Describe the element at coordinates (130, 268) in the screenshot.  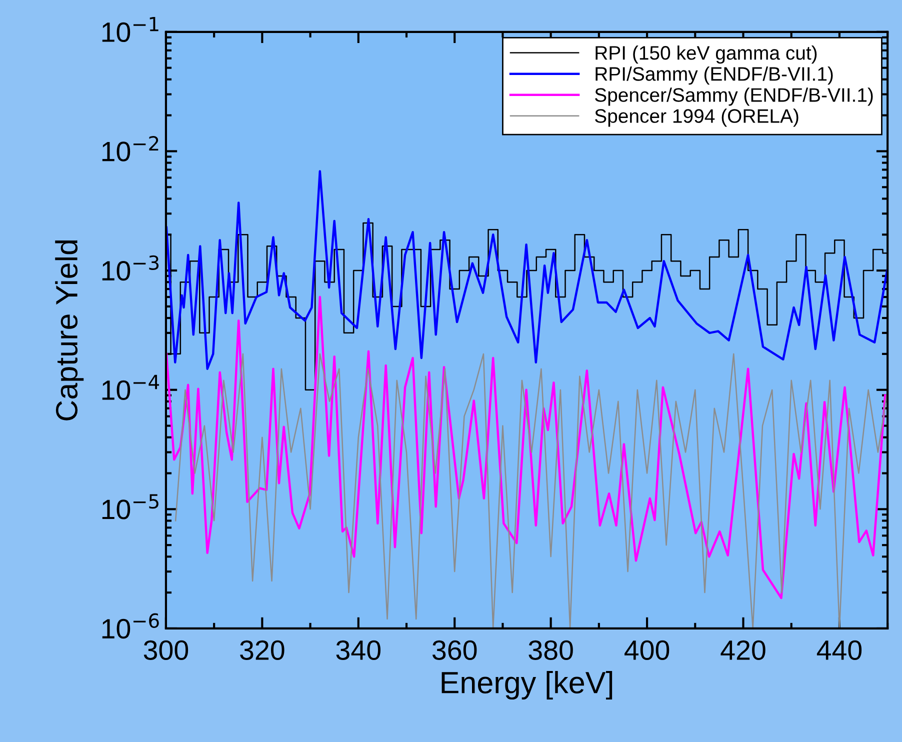
I see `y-tick-label: 10$^{−3}$` at that location.